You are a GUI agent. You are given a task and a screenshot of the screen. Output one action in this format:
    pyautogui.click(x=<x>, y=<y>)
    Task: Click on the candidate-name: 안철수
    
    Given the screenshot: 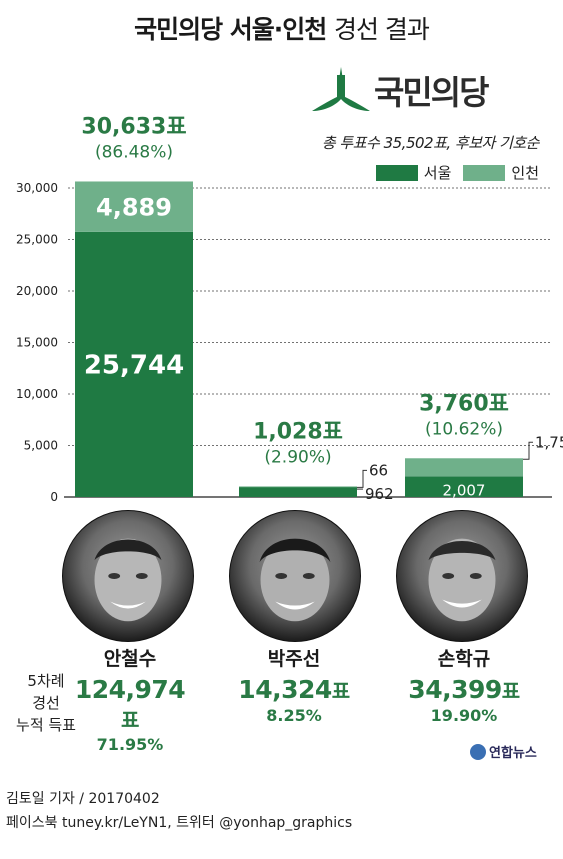 What is the action you would take?
    pyautogui.click(x=130, y=659)
    